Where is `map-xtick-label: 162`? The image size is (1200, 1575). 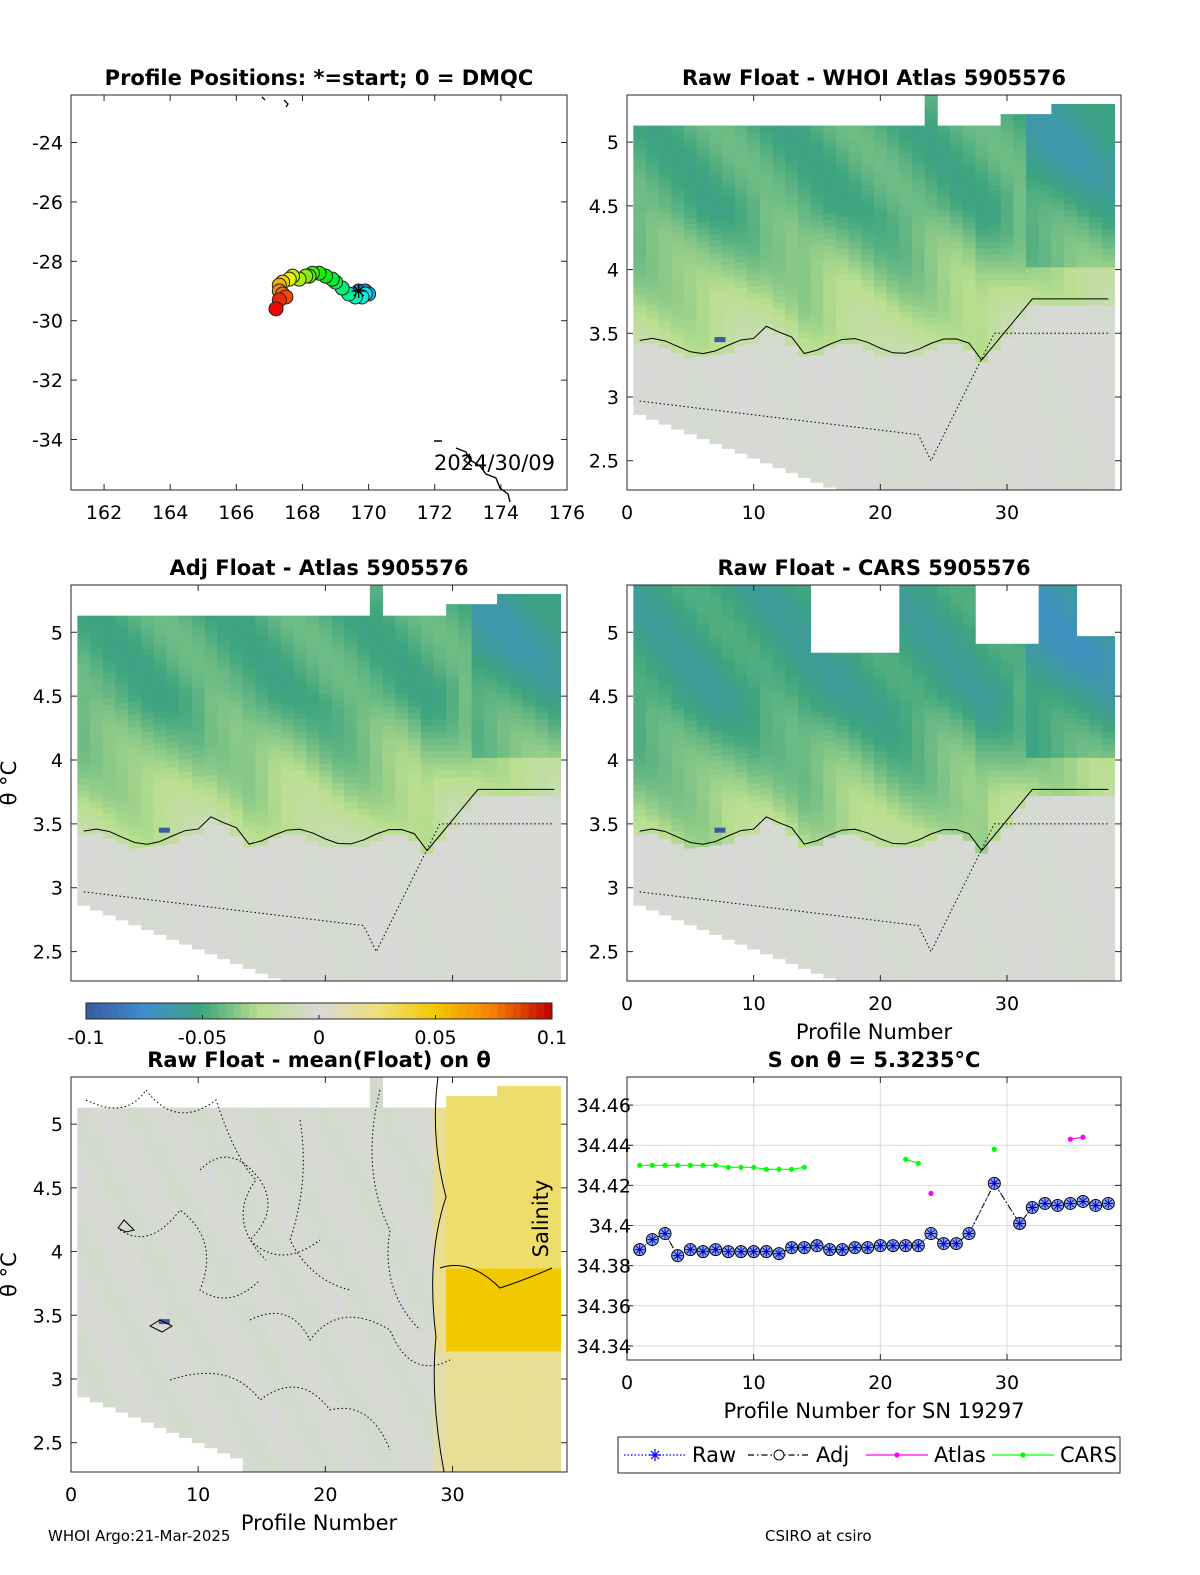 map-xtick-label: 162 is located at coordinates (104, 513).